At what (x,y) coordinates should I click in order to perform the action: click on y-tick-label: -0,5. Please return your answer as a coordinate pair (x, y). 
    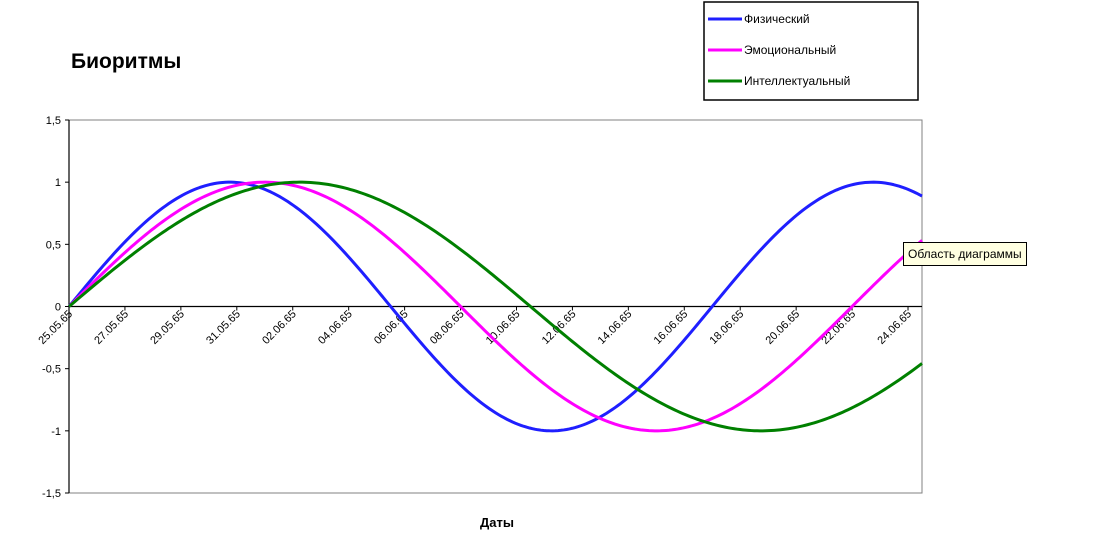
    Looking at the image, I should click on (51, 370).